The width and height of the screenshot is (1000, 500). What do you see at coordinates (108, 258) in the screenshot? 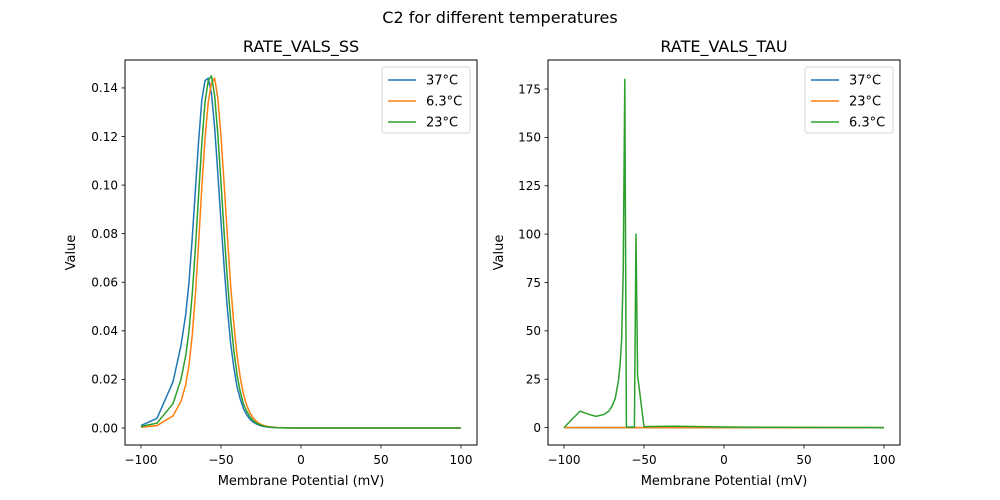
I see `y-axis-ticks: 0.00 0.02 0.04 0.06 0.08 0.10 0.12 0.14` at bounding box center [108, 258].